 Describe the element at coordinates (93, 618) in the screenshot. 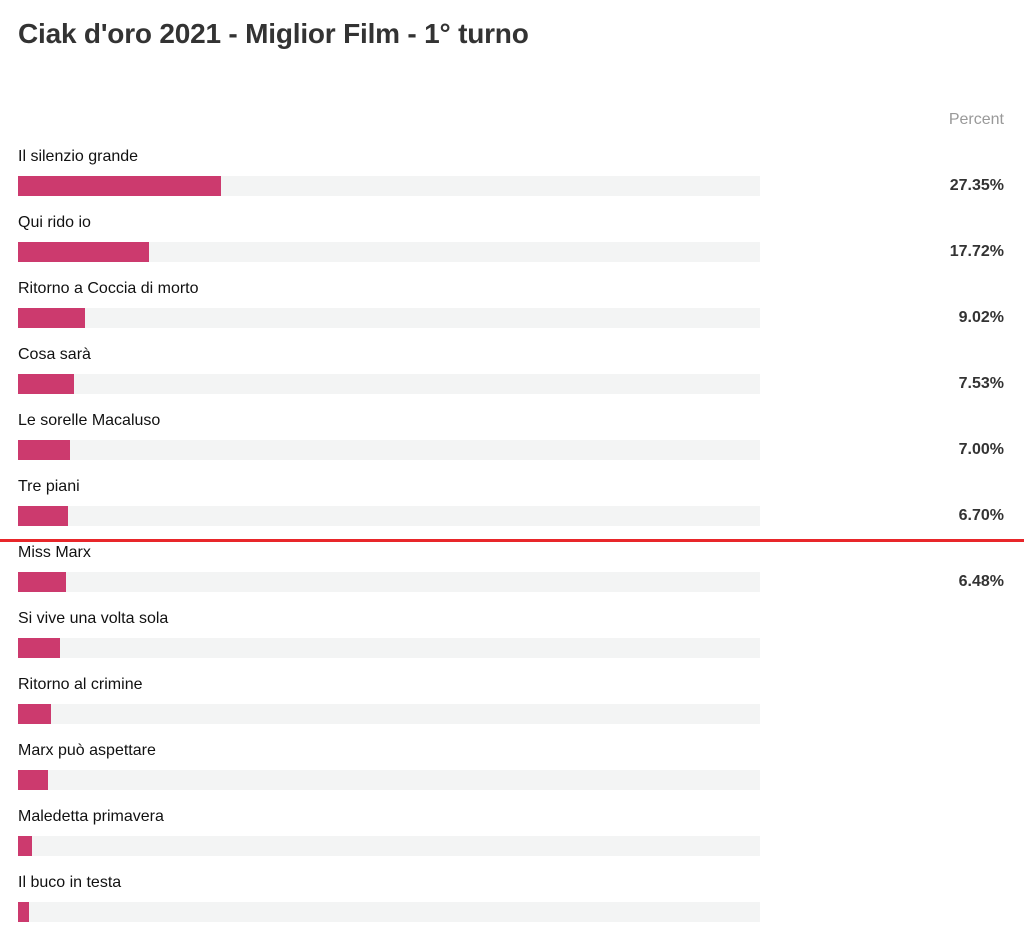

I see `category-label: Si vive una volta sola` at that location.